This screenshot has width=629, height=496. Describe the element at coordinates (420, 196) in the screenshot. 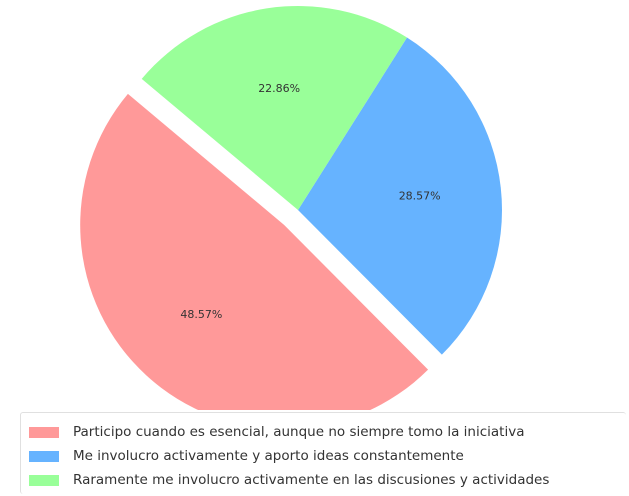

I see `slice-percent-label: 28.57%` at that location.